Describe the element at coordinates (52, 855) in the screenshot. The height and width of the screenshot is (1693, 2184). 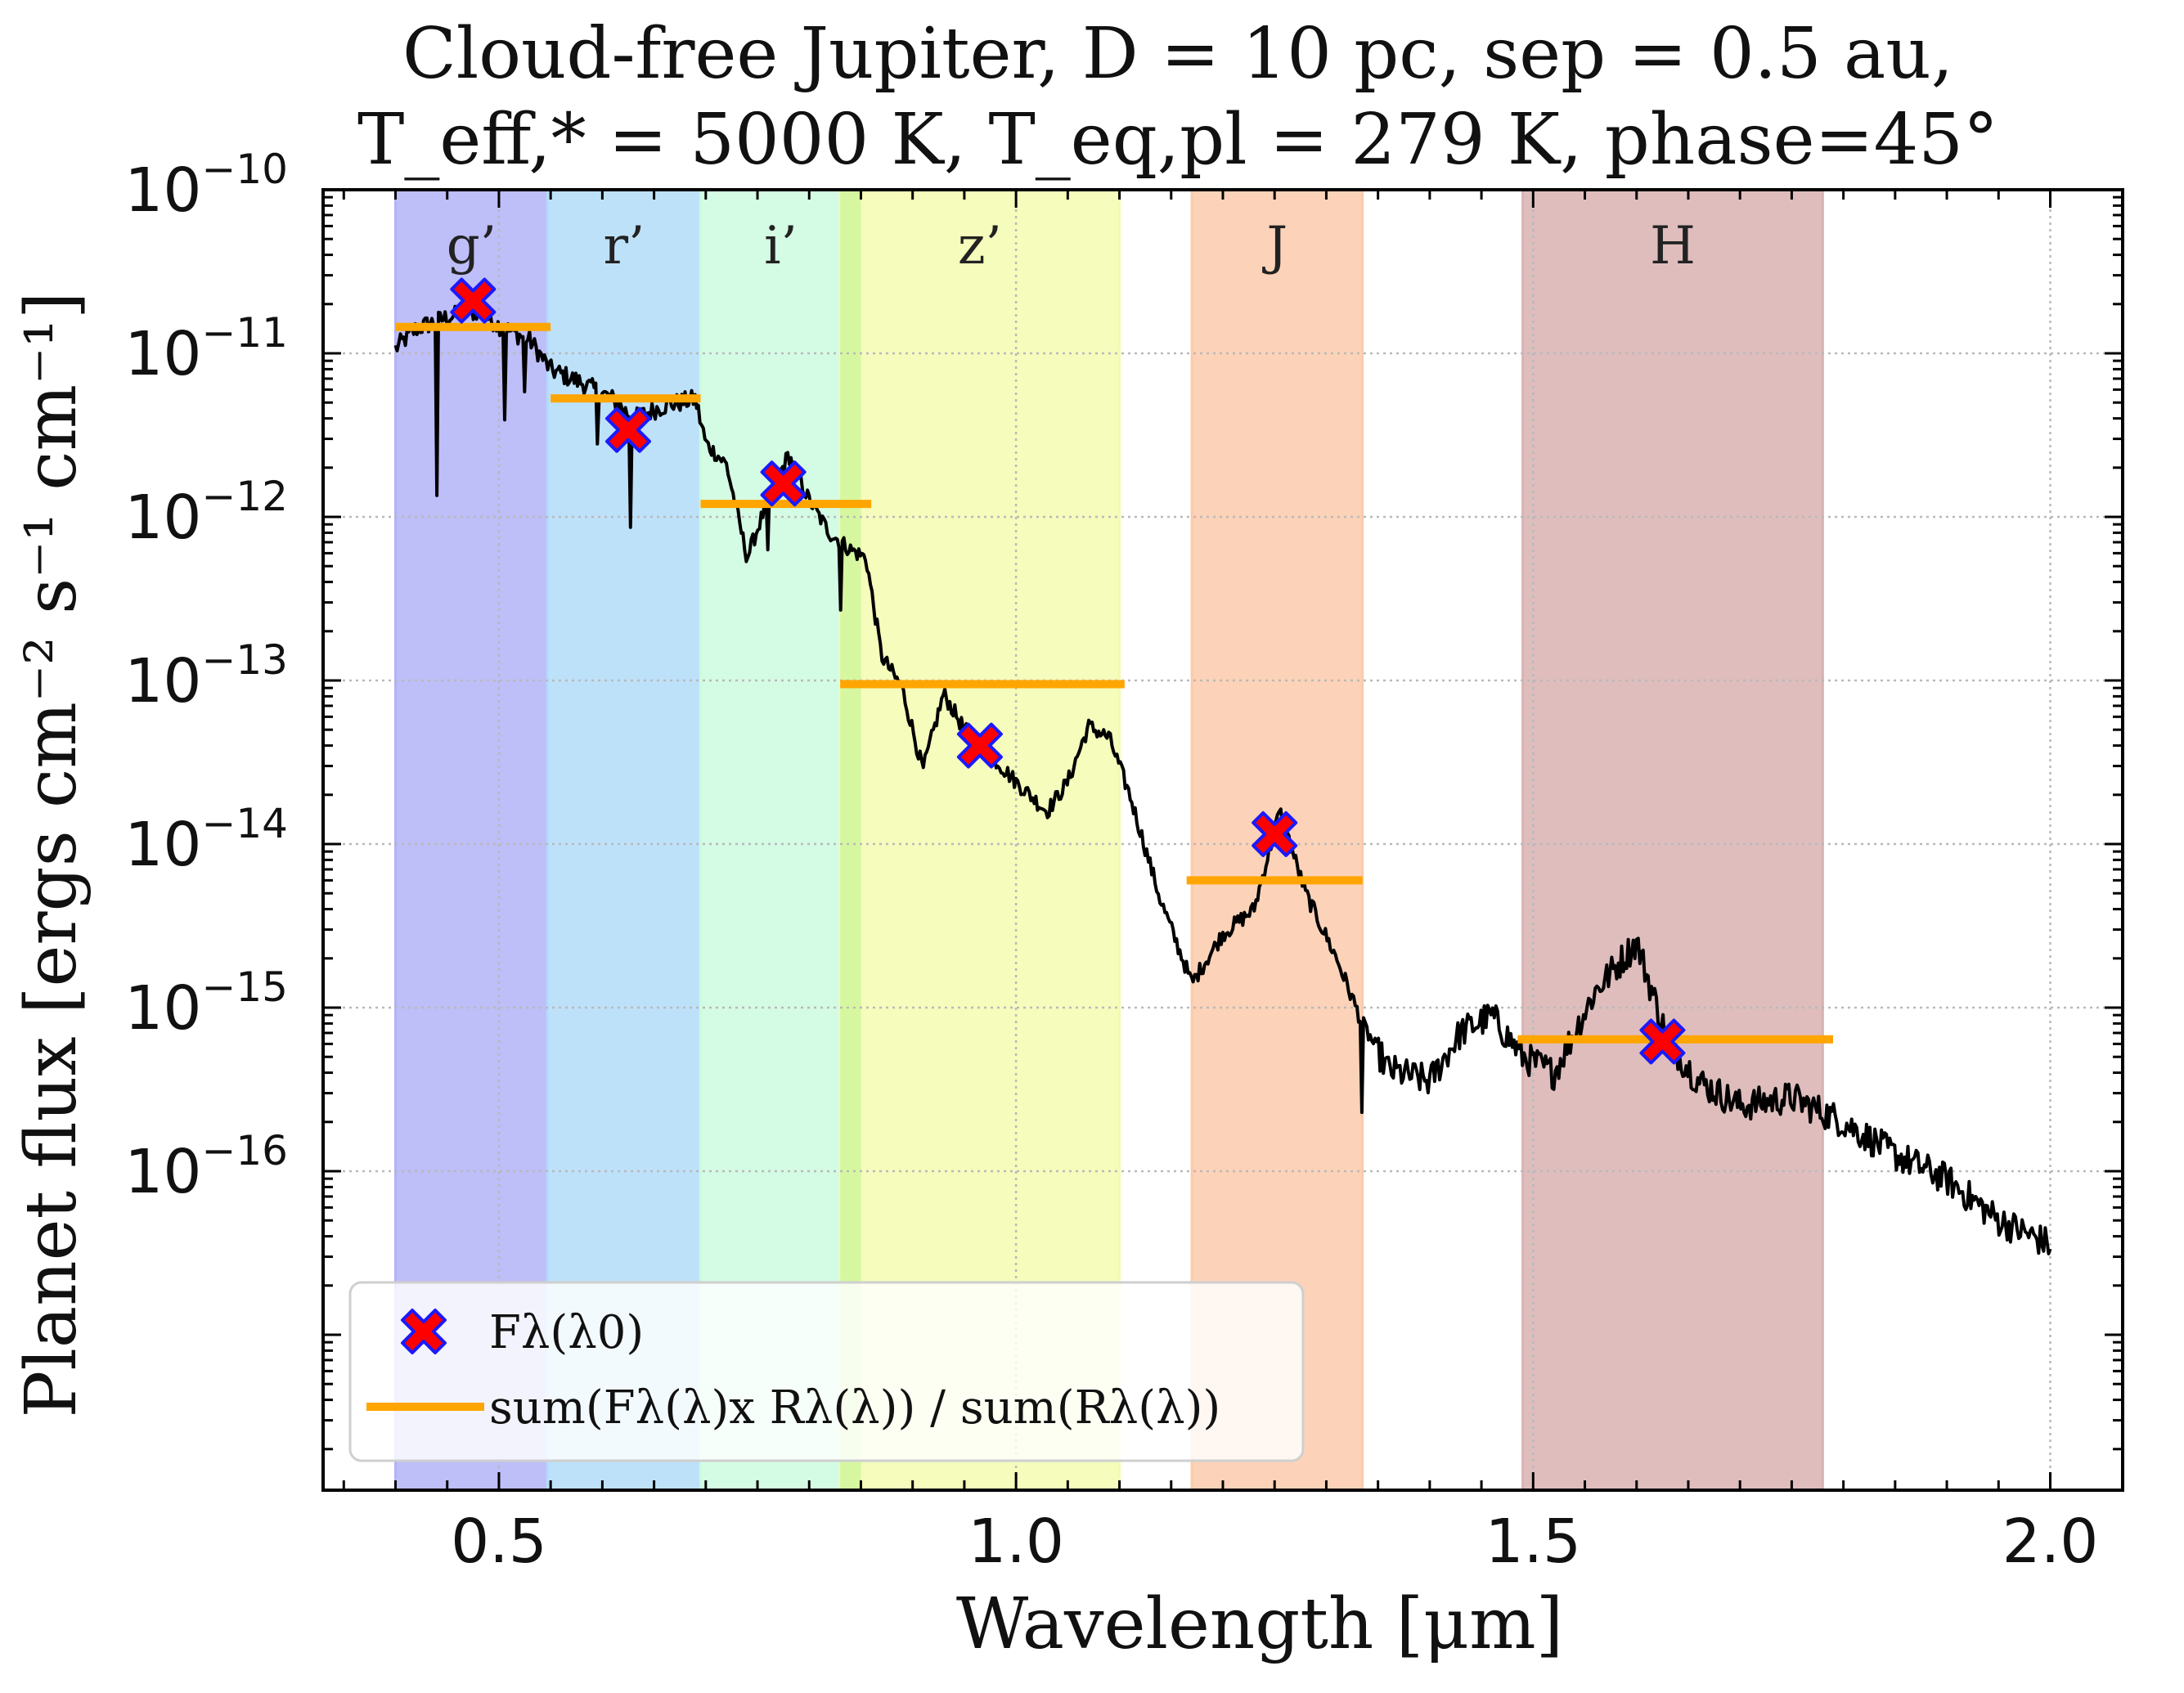
I see `y-axis-label: Planet flux [ergs cm⁻² s⁻¹ cm⁻¹]` at that location.